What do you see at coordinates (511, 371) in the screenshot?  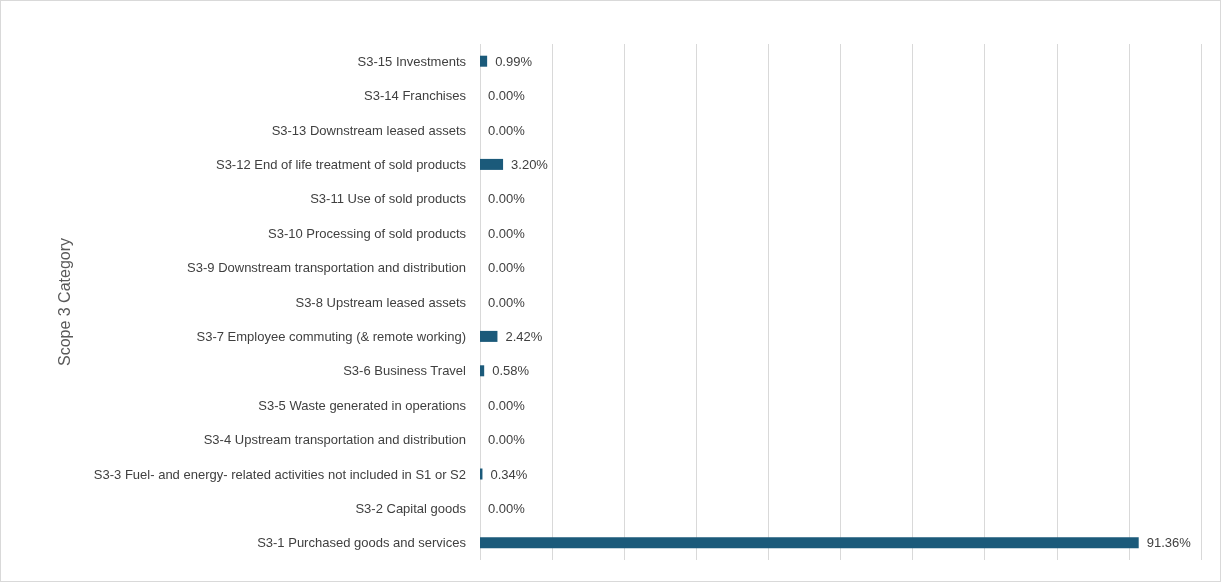 I see `data-label: 0.58%` at bounding box center [511, 371].